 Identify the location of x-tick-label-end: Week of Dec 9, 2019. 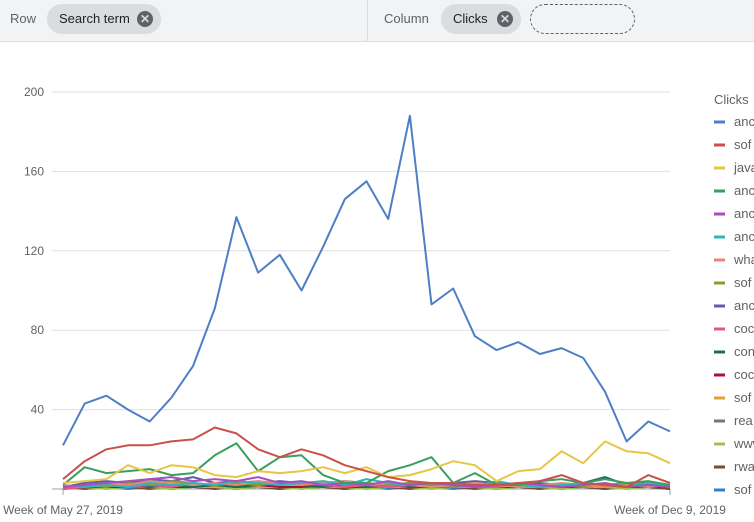
(670, 510).